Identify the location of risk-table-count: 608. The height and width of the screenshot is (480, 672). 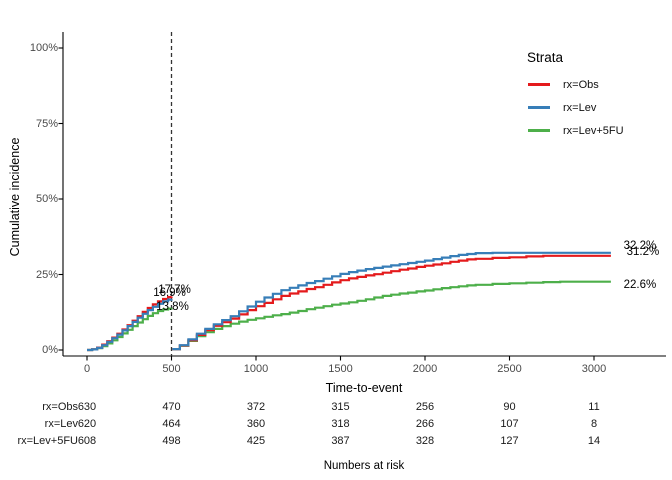
(87, 441).